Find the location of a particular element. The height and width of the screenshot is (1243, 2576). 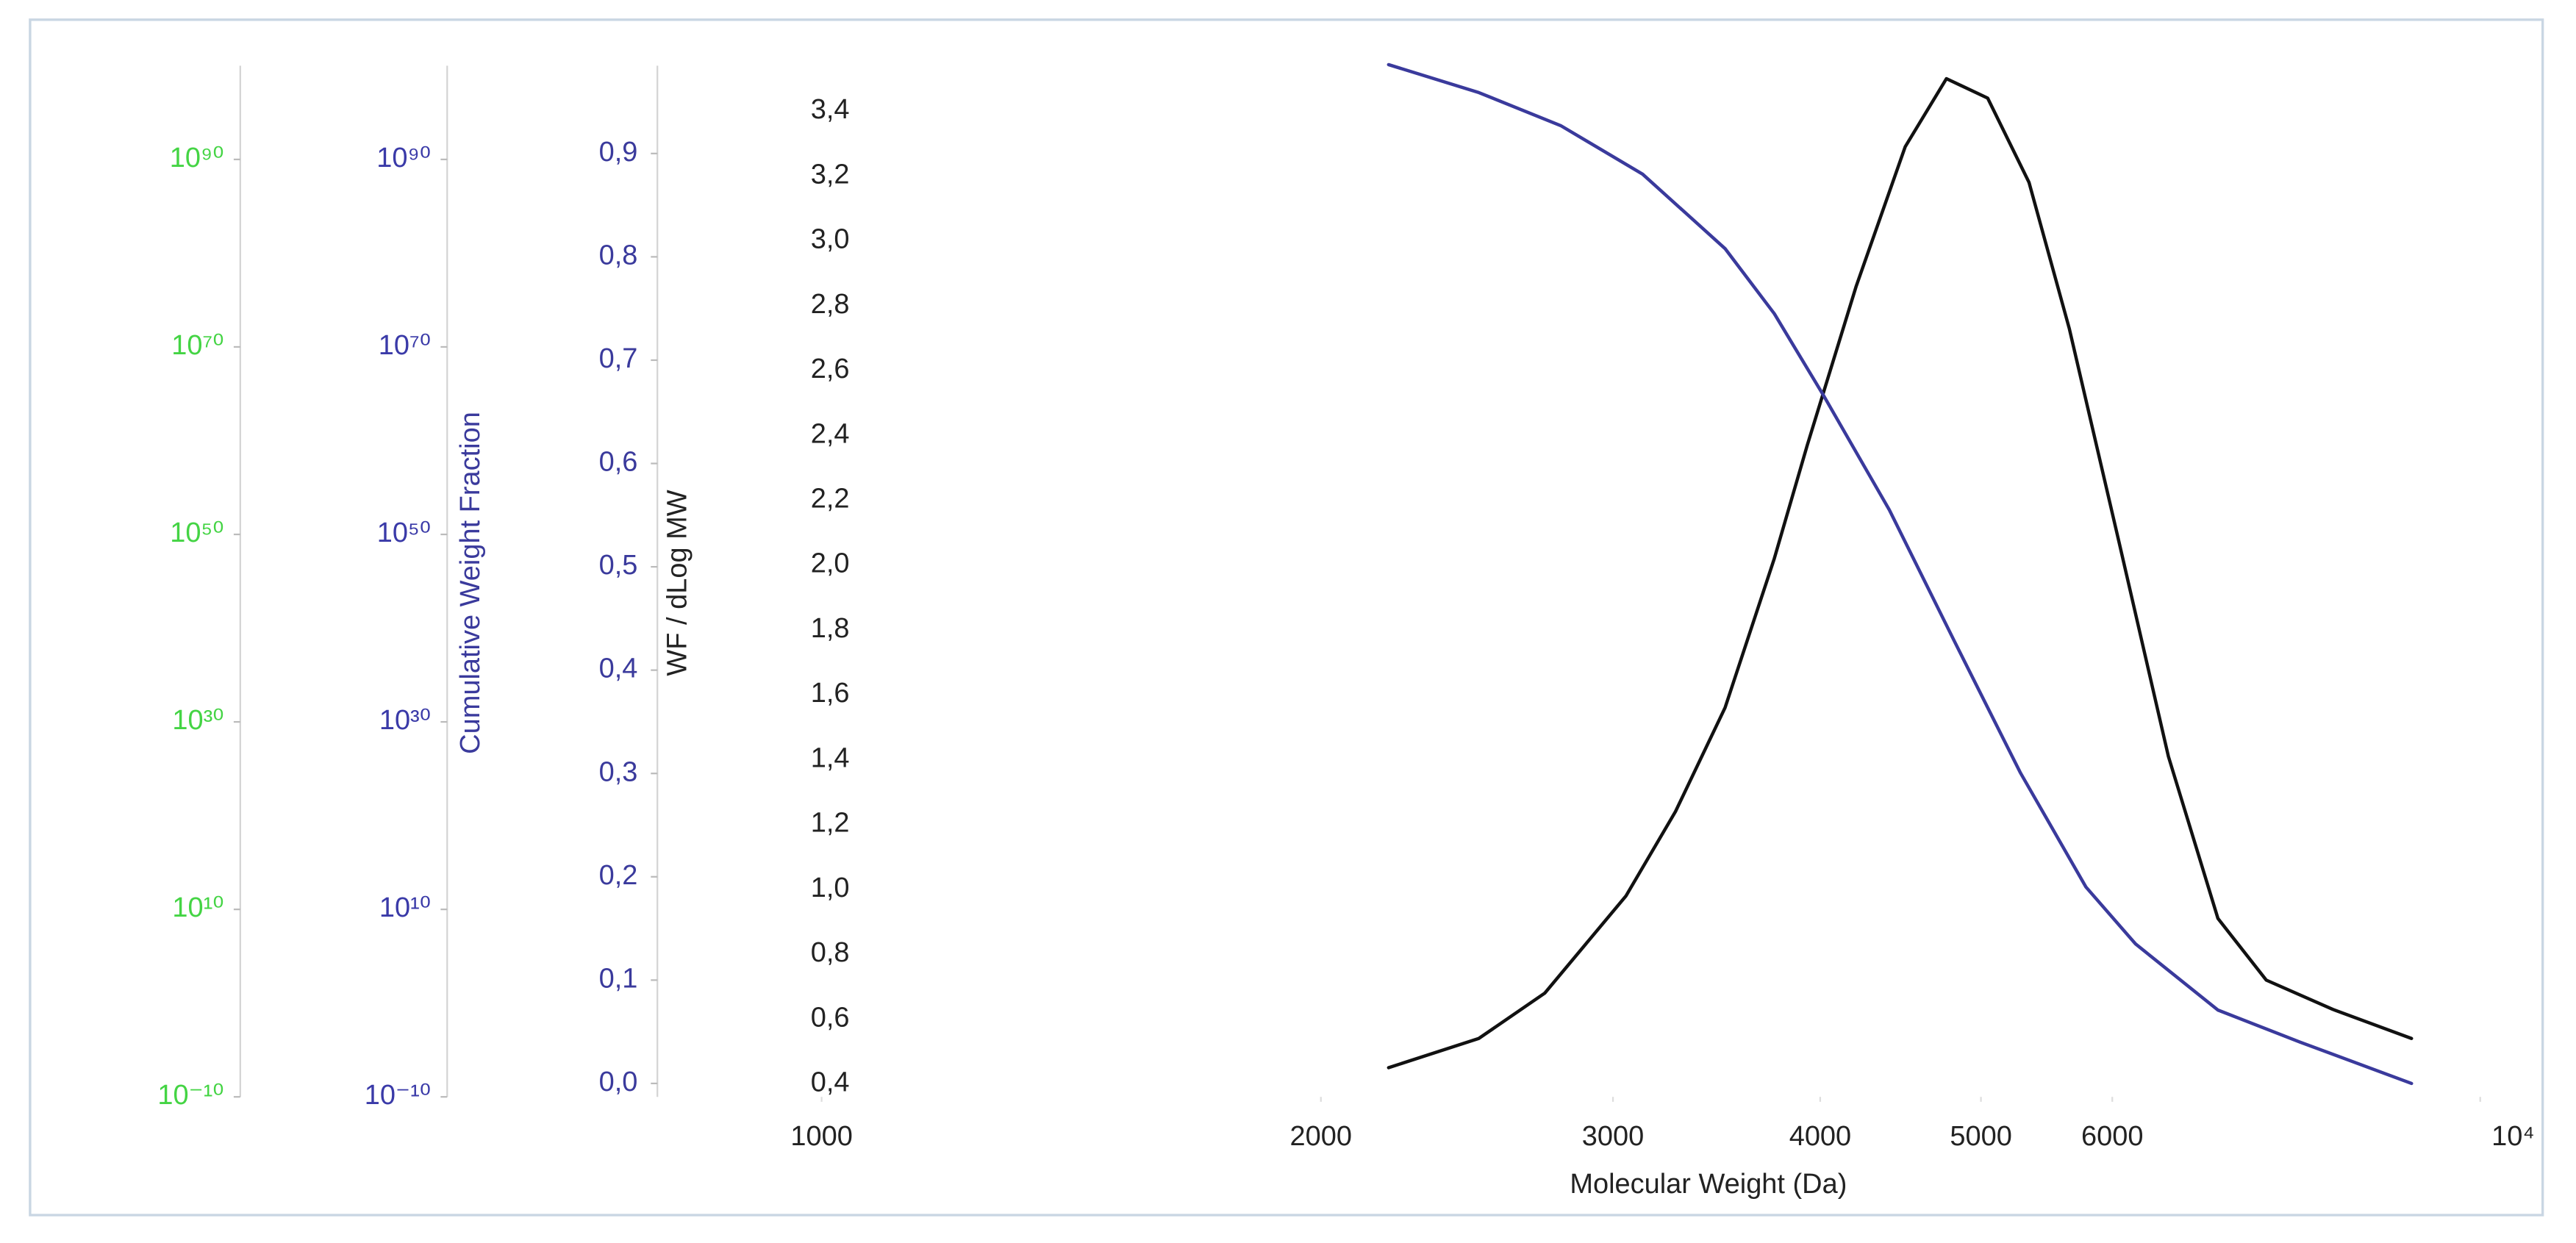

y2-tick-label: 0,6 is located at coordinates (618, 462).